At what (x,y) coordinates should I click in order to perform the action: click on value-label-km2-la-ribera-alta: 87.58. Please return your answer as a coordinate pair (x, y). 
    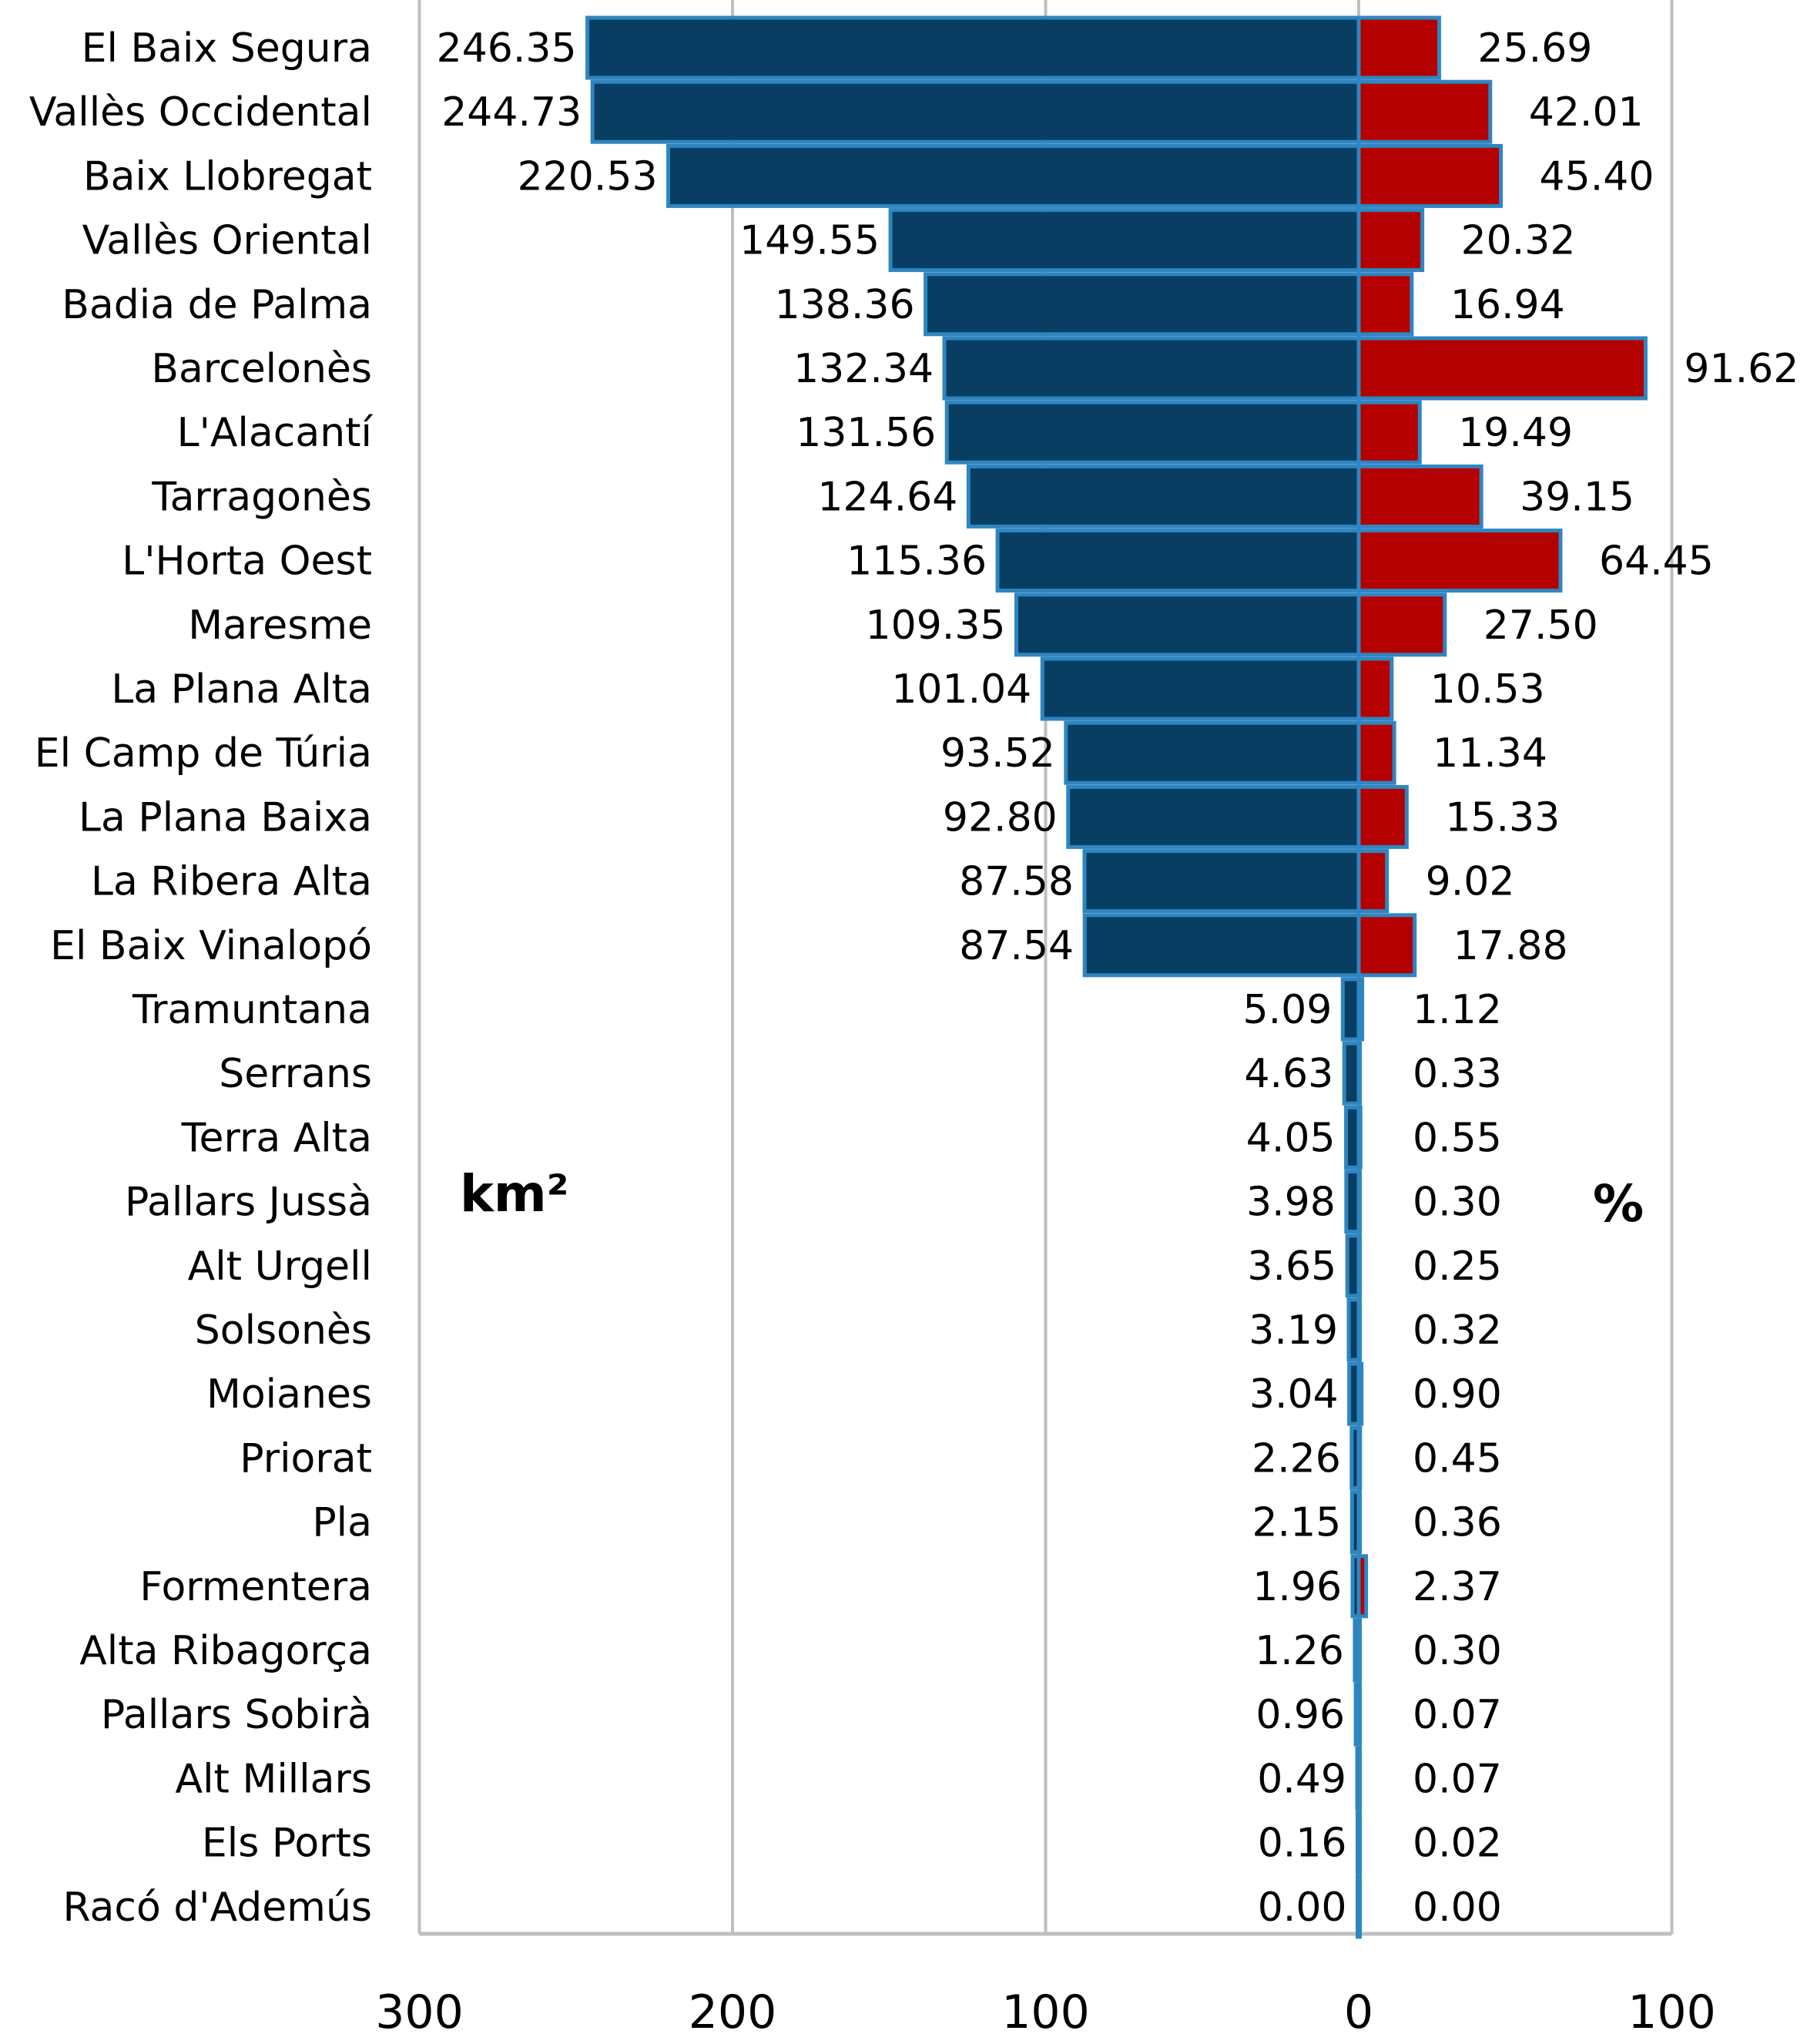
    Looking at the image, I should click on (1016, 882).